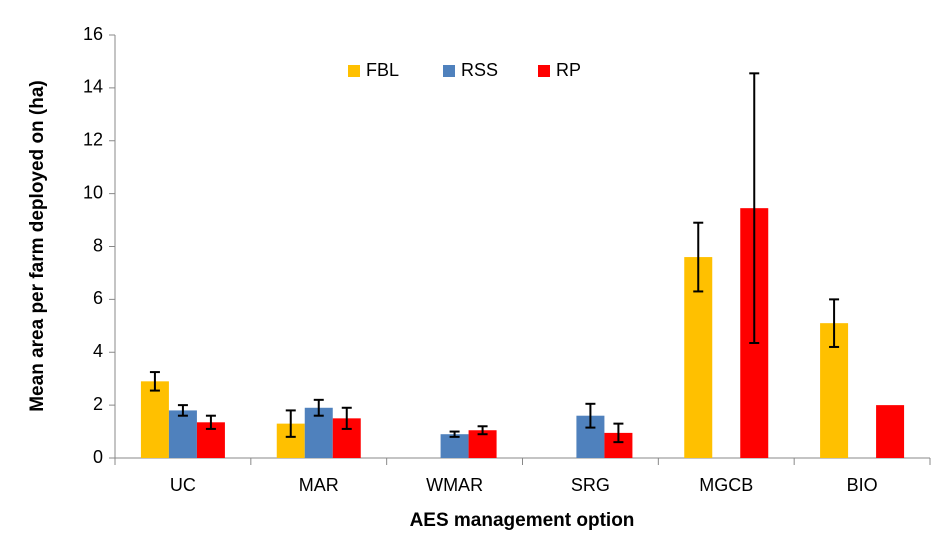 This screenshot has width=933, height=540. I want to click on y-tick-label: 6, so click(98, 298).